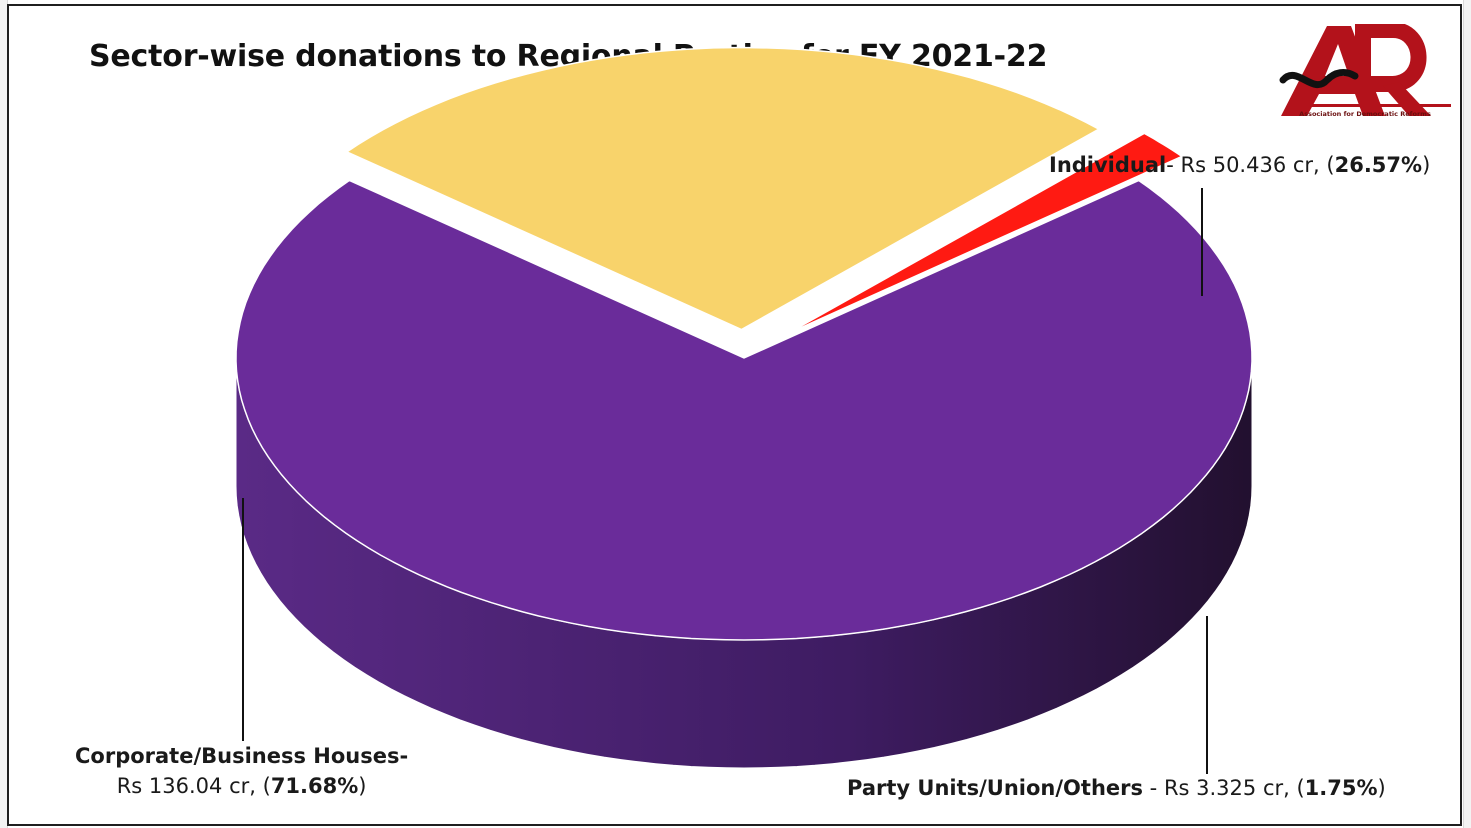 The width and height of the screenshot is (1471, 828). Describe the element at coordinates (186, 786) in the screenshot. I see `slice-amount-corporate: Rs 136.04 cr,` at that location.